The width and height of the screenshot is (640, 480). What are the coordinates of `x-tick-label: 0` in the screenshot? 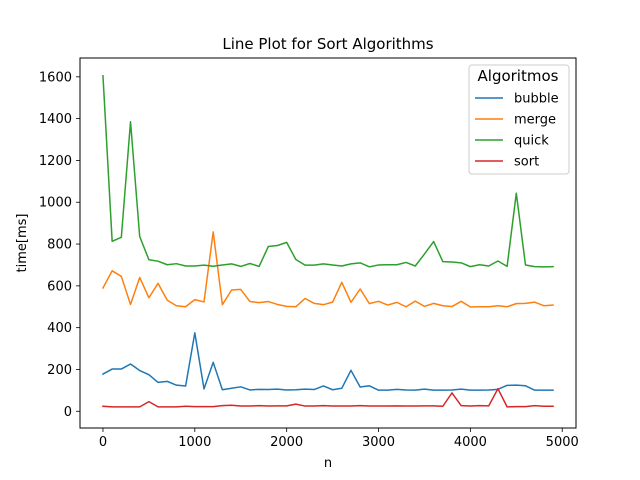 It's located at (103, 442).